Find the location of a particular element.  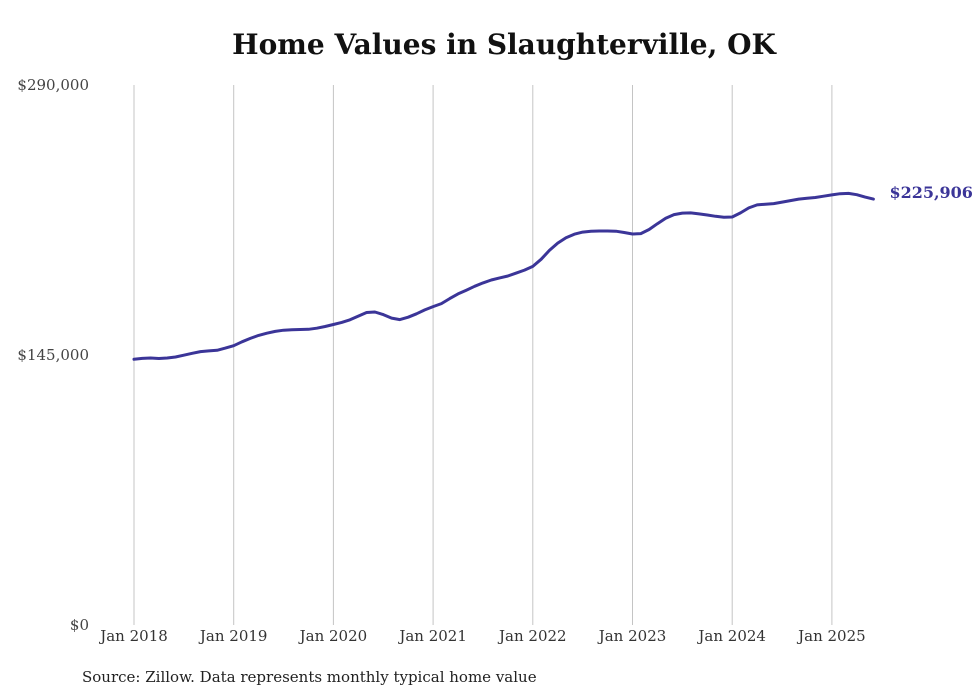

x-tick-label: Jan 2018 is located at coordinates (133, 636).